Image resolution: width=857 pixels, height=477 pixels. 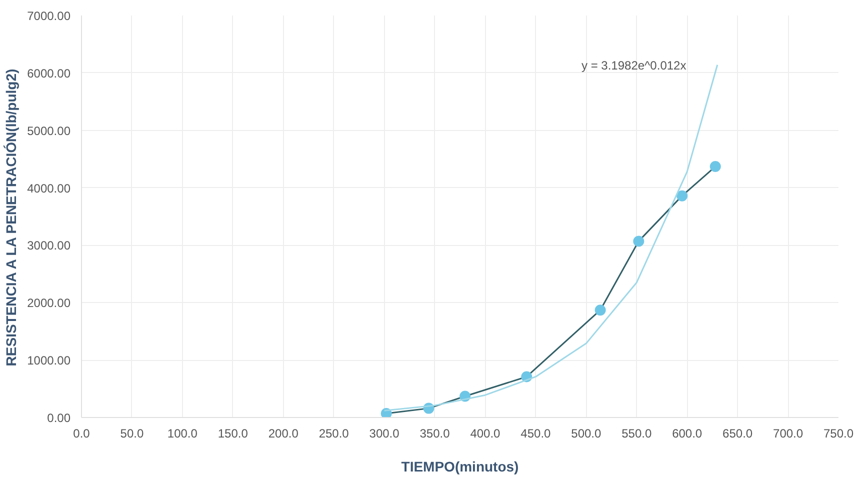 What do you see at coordinates (11, 217) in the screenshot?
I see `y-axis-title: RESISTENCIA A LA PENETRACIÓN(lb/pulg2)` at bounding box center [11, 217].